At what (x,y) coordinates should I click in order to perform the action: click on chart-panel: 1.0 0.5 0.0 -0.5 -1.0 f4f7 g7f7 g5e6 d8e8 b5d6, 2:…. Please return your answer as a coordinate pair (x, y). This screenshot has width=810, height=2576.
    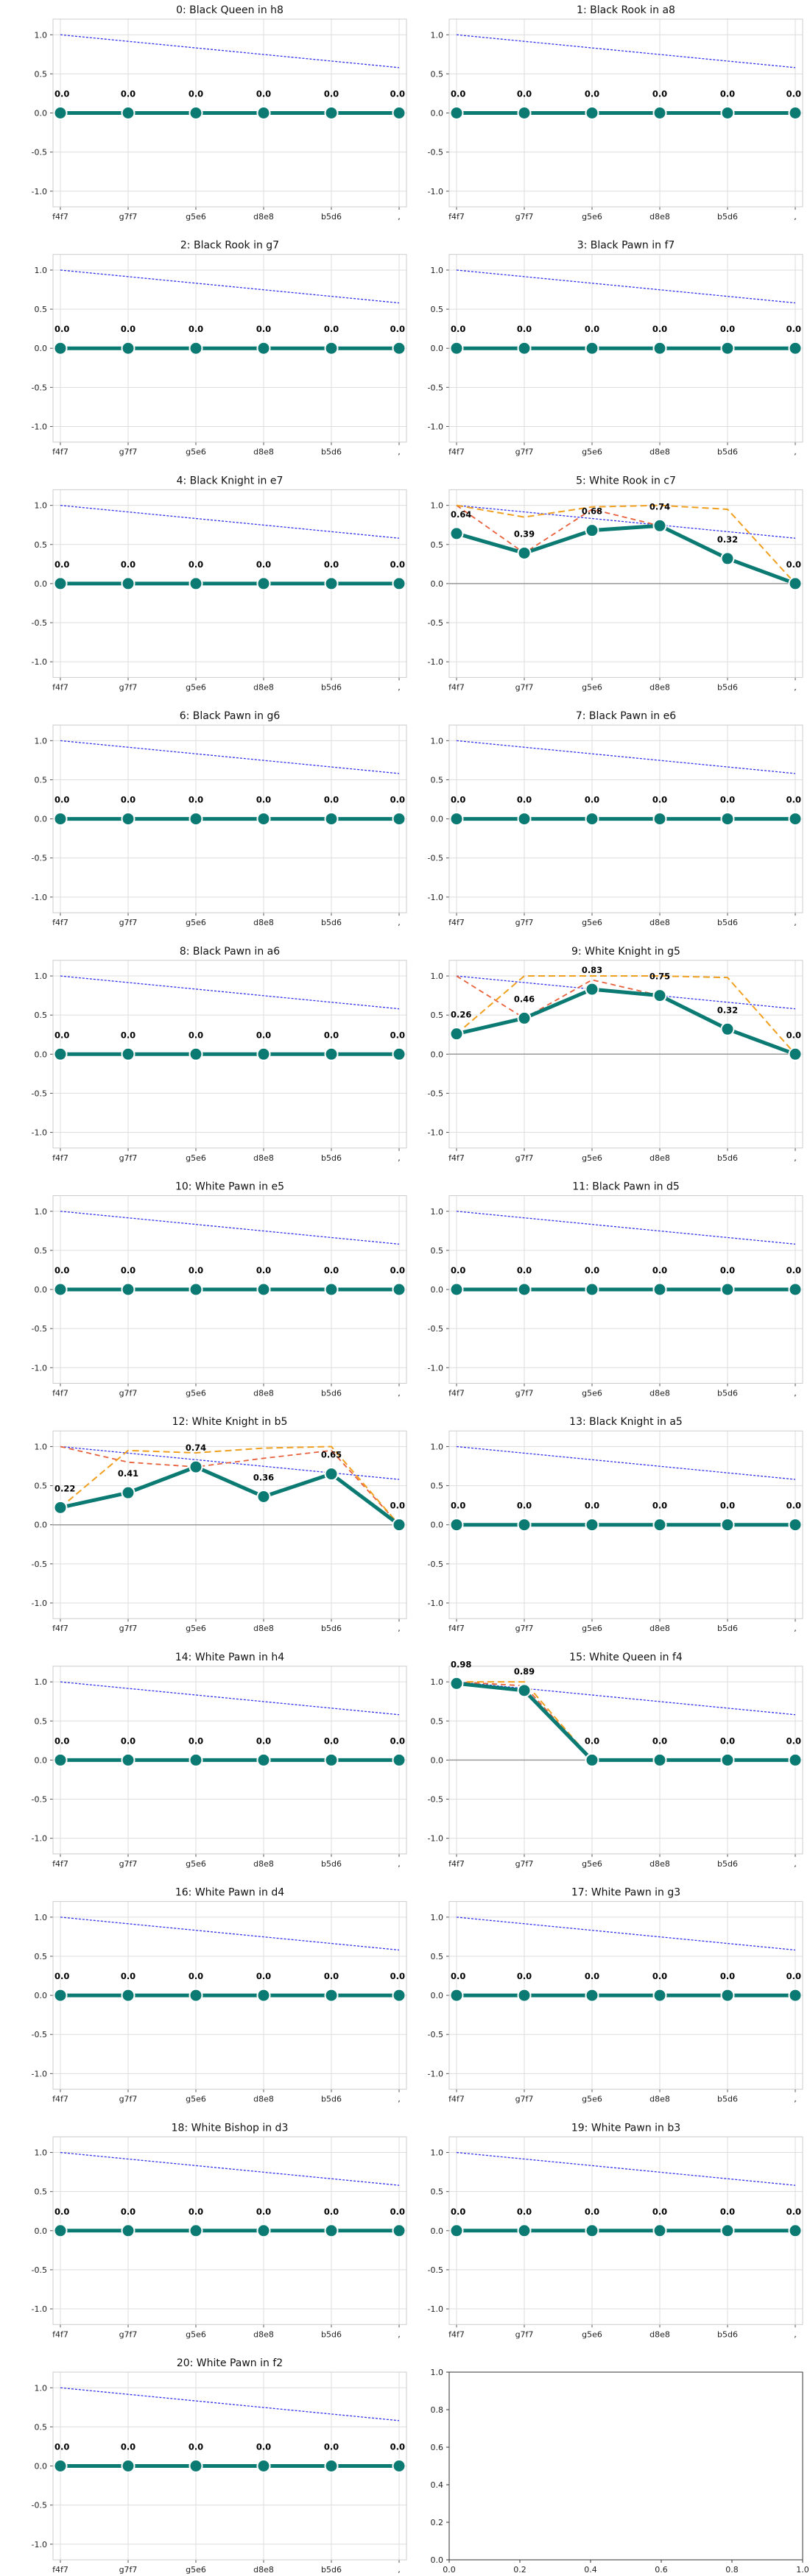
    Looking at the image, I should click on (219, 348).